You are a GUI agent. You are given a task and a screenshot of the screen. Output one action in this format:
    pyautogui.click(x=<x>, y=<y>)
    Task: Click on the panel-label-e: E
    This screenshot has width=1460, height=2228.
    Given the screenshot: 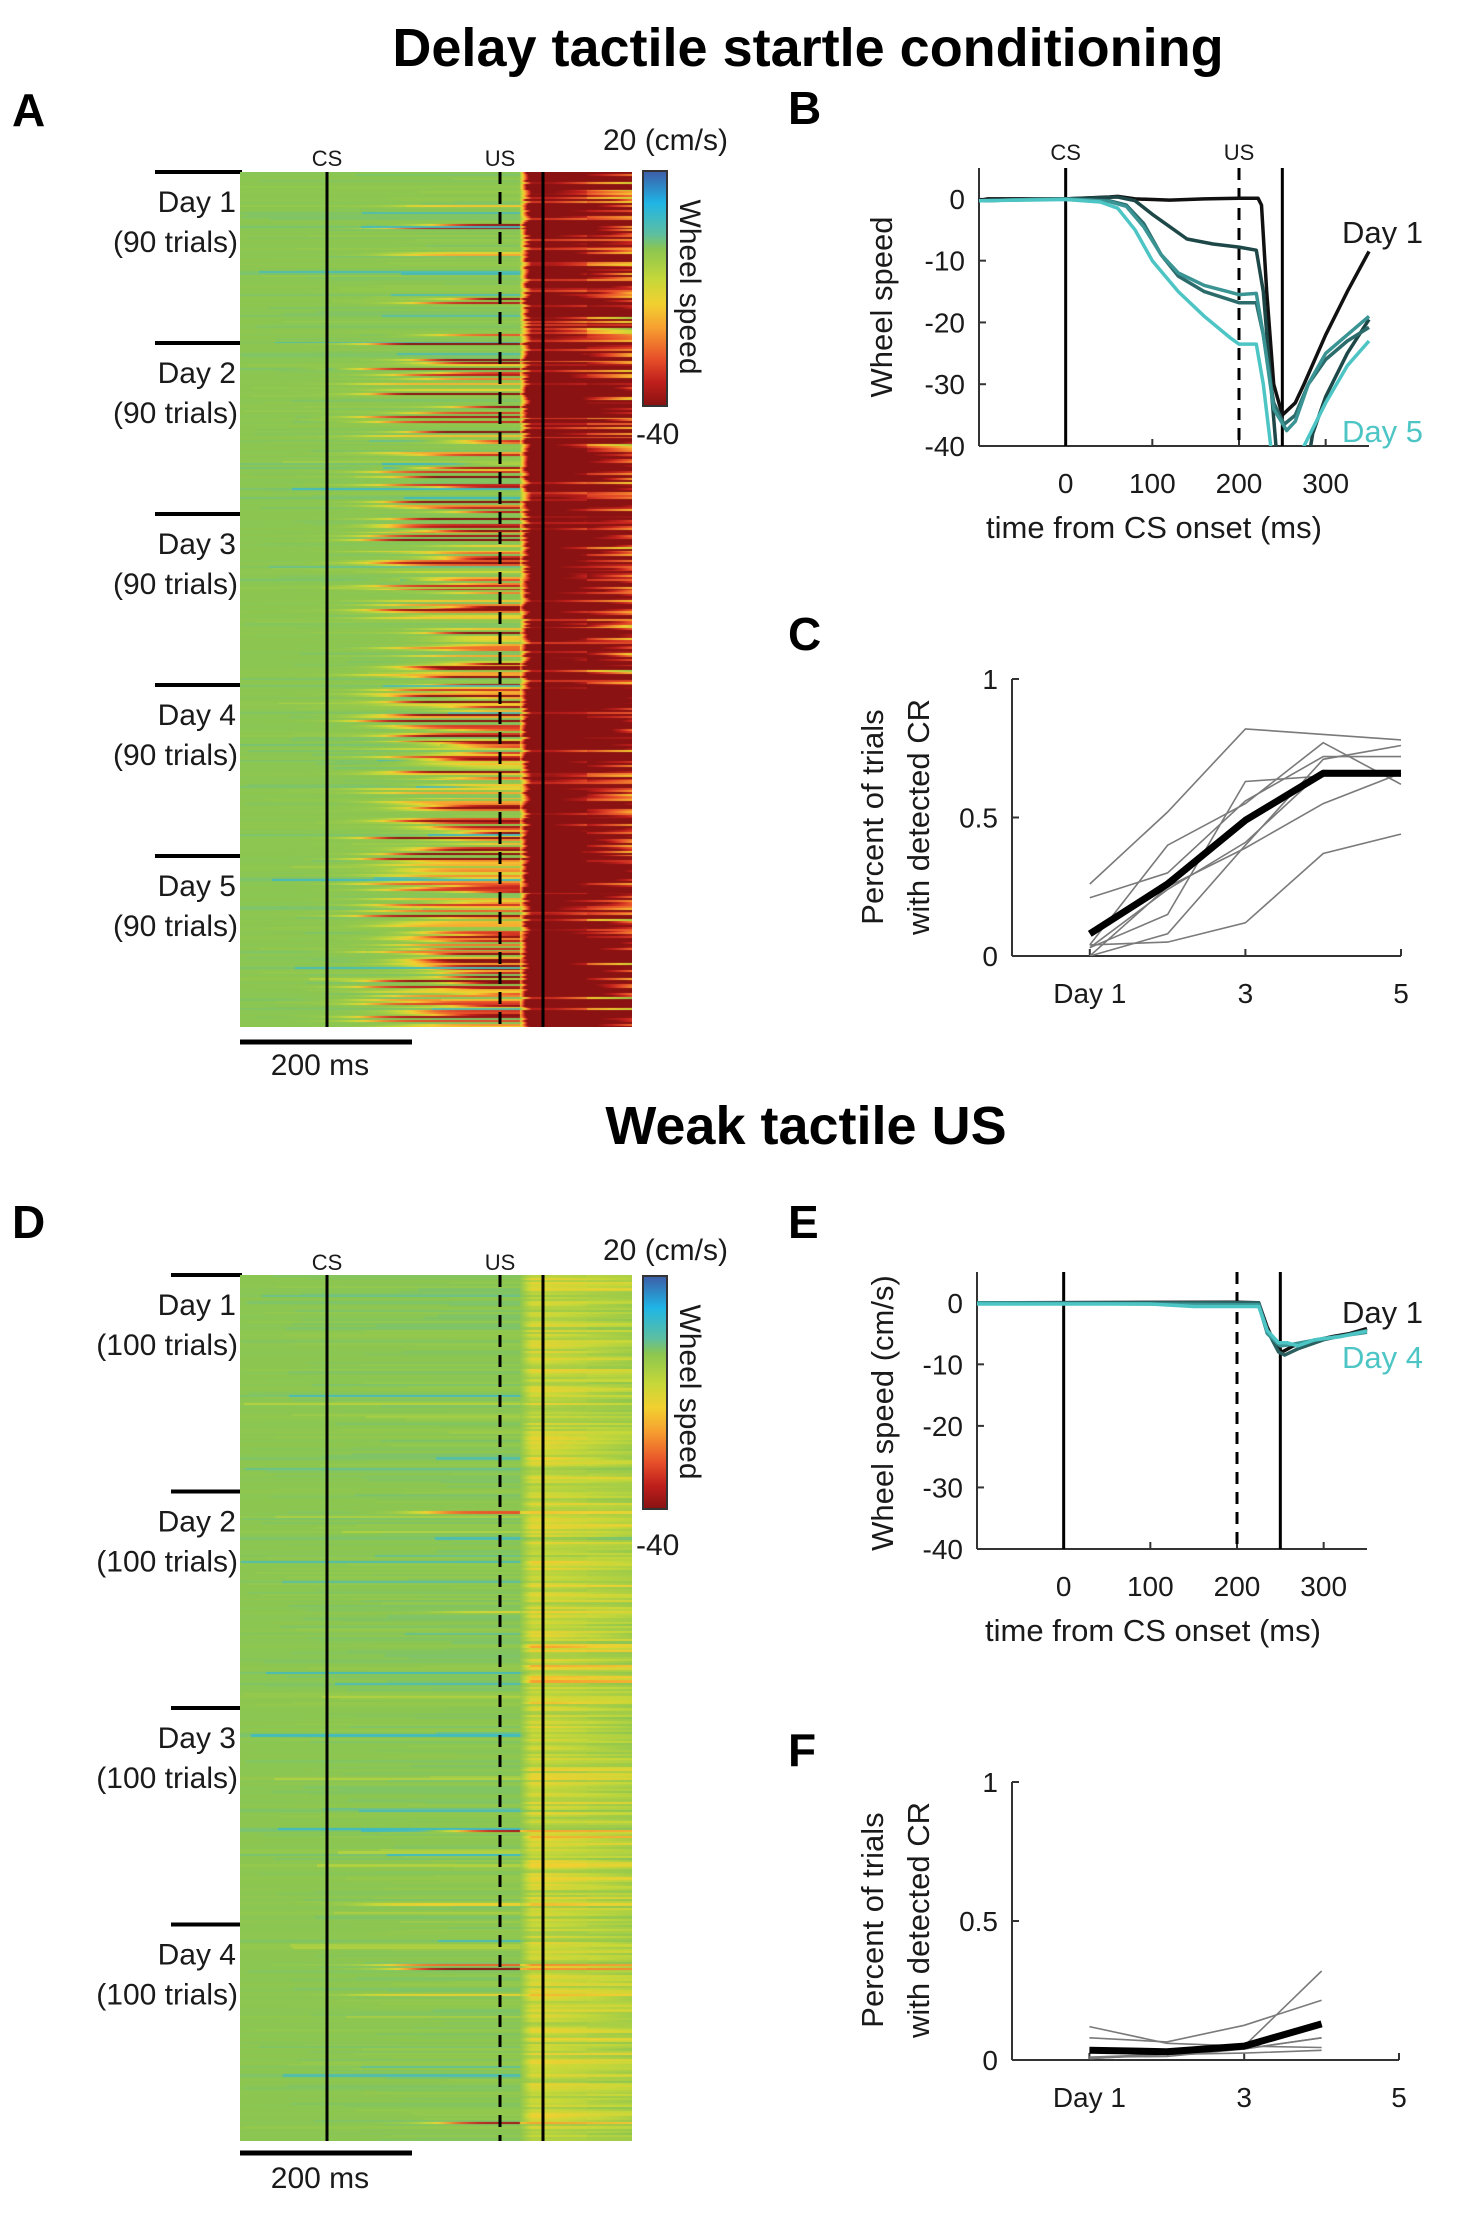 What is the action you would take?
    pyautogui.click(x=803, y=1222)
    